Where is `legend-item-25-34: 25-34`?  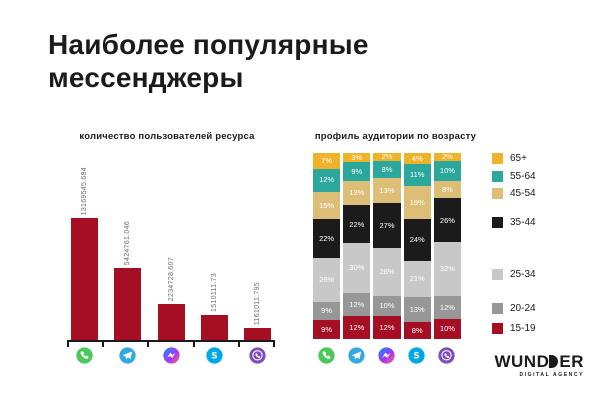
legend-item-25-34: 25-34 is located at coordinates (514, 274).